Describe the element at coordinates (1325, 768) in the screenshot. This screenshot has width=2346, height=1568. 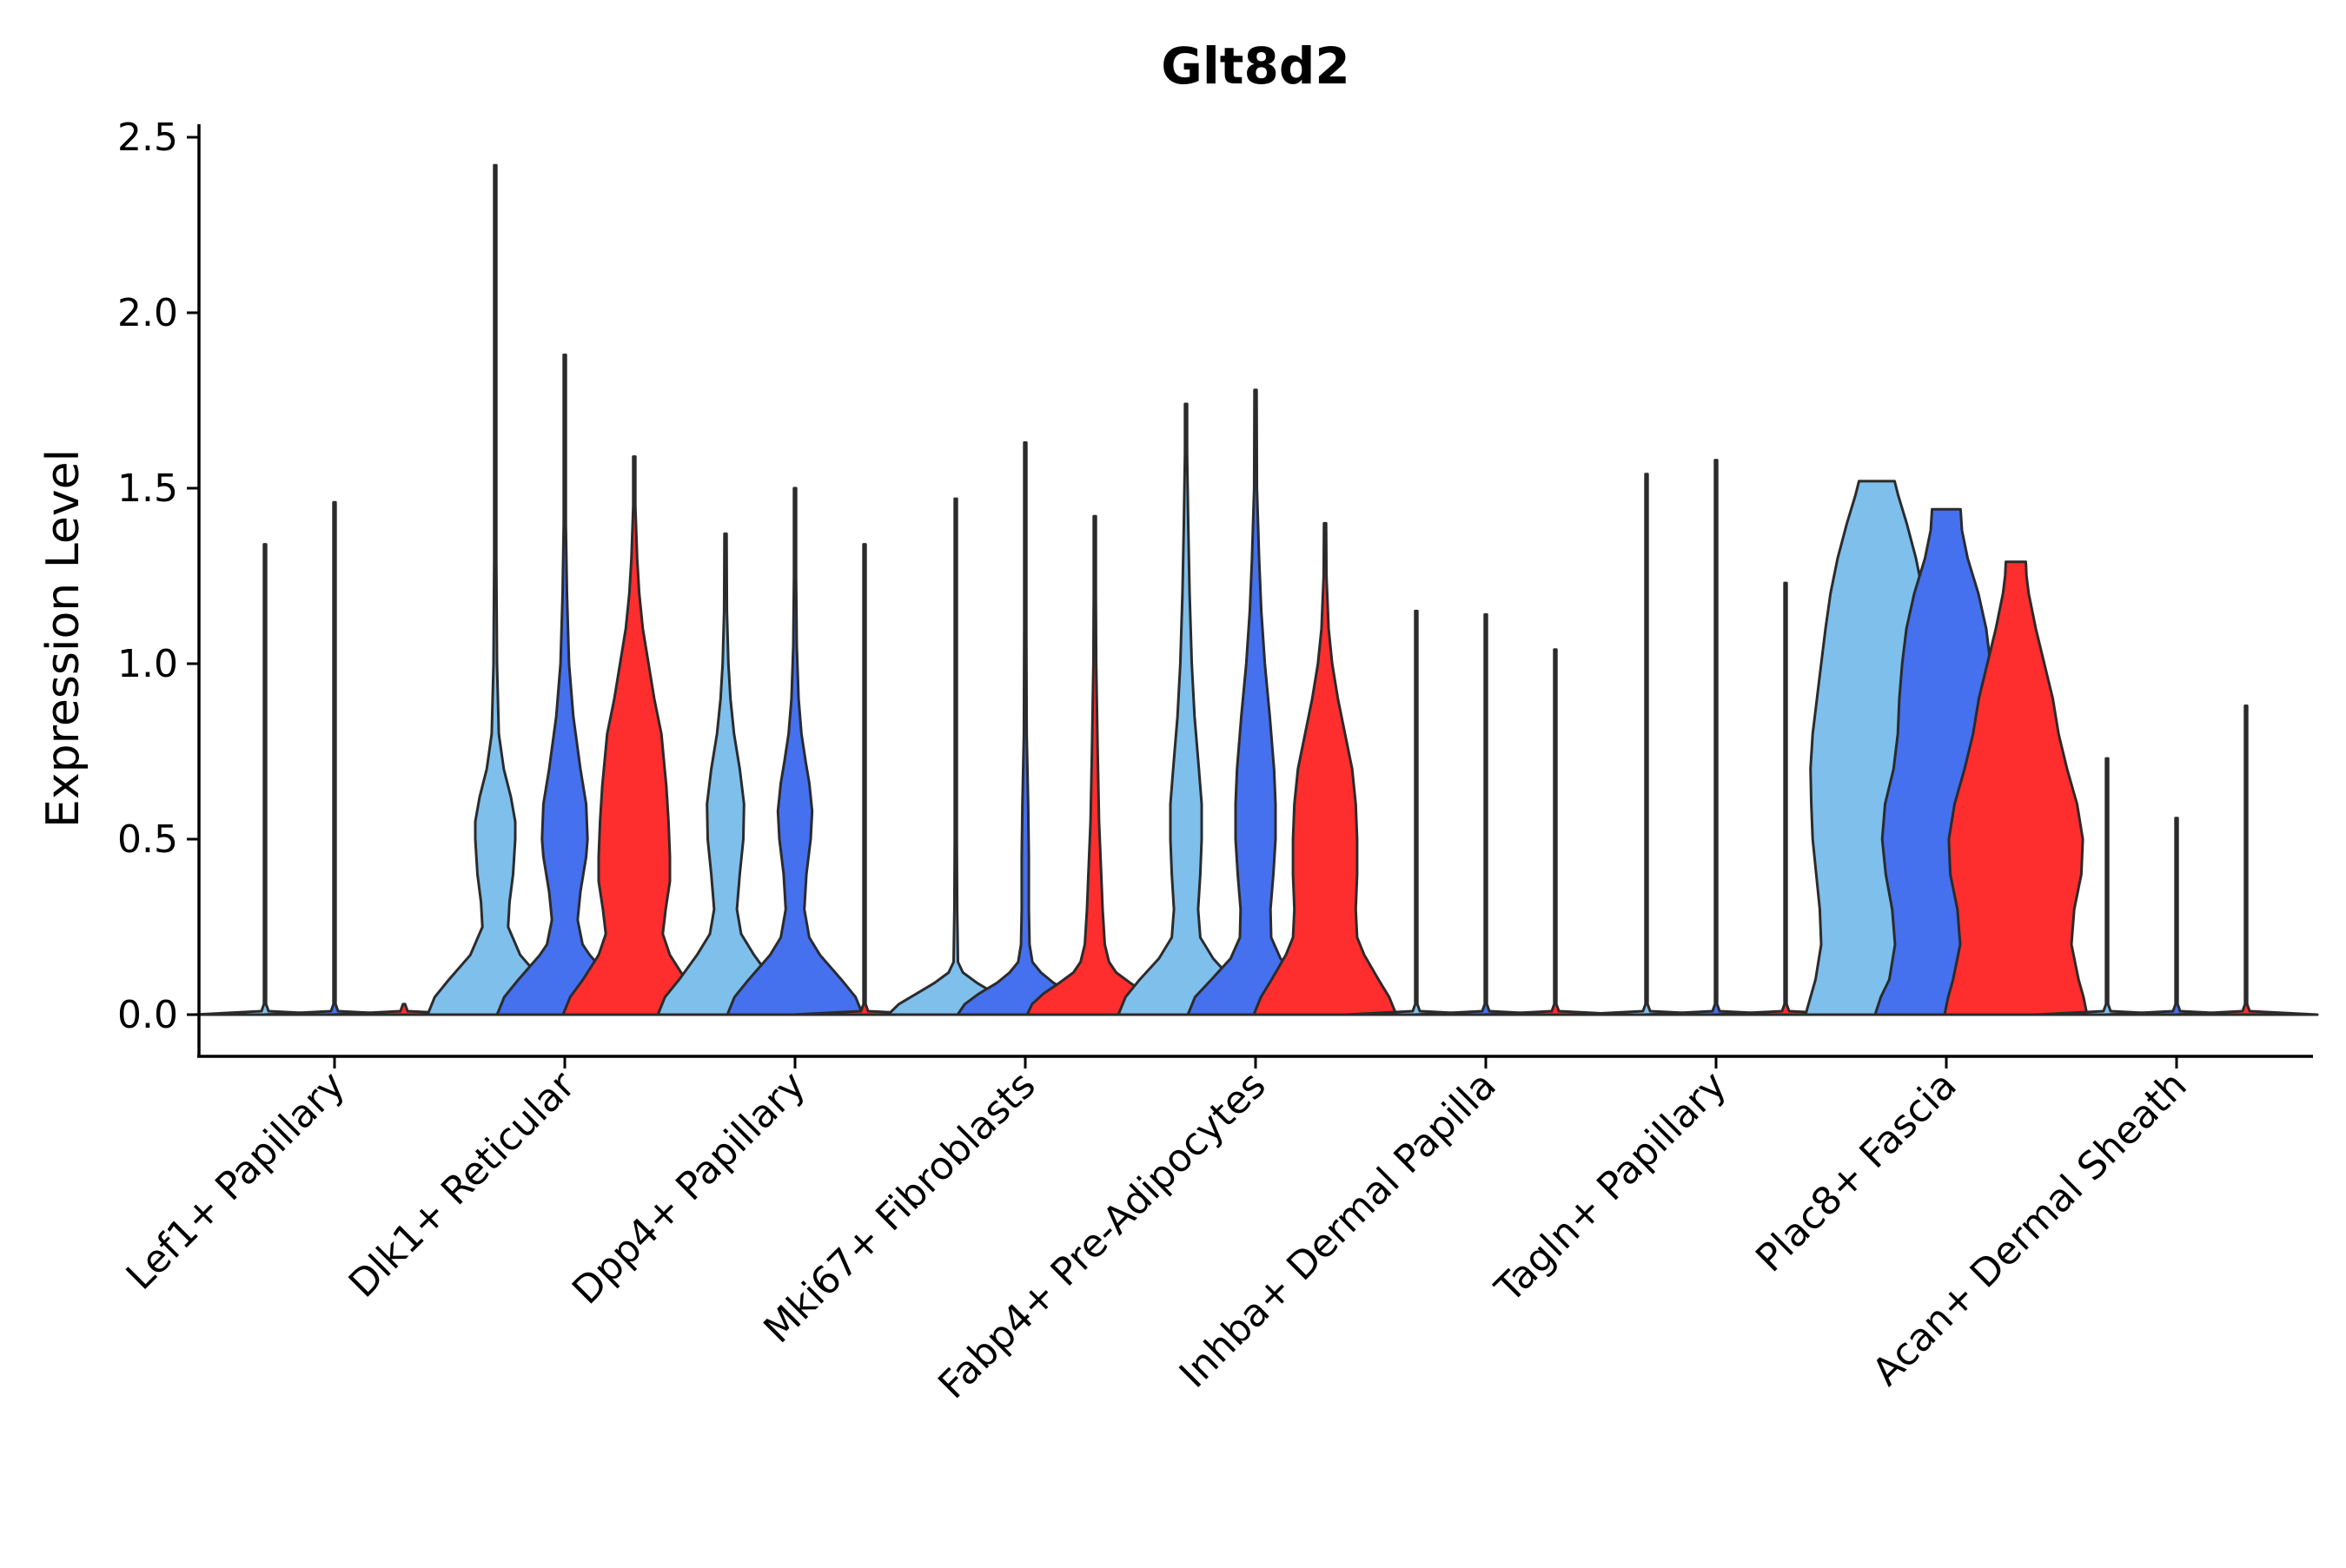
I see `violin-5-red` at that location.